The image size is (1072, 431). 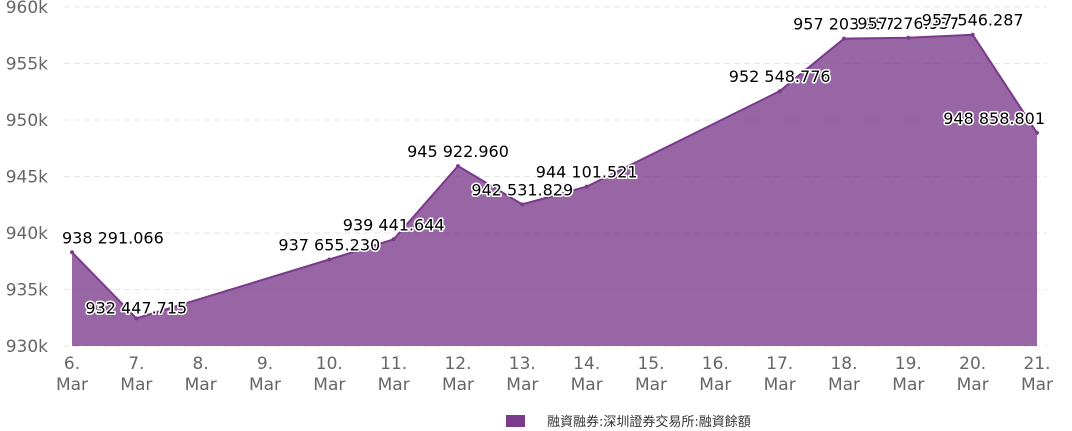 What do you see at coordinates (27, 121) in the screenshot?
I see `y-tick-label: 950k` at bounding box center [27, 121].